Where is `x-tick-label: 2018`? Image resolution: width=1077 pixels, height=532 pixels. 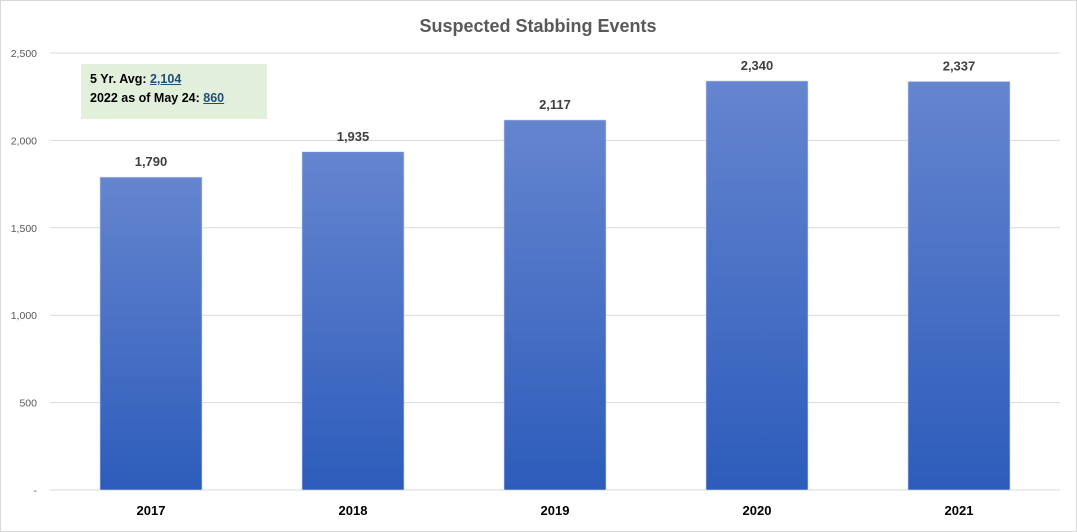 x-tick-label: 2018 is located at coordinates (353, 510).